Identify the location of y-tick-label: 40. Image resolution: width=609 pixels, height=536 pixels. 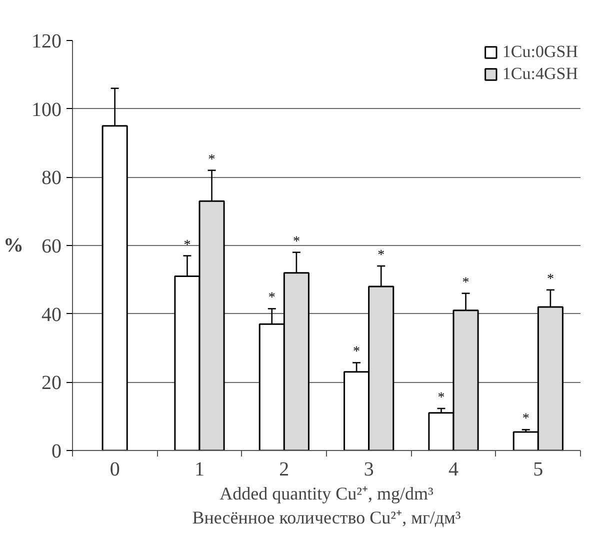
(52, 315).